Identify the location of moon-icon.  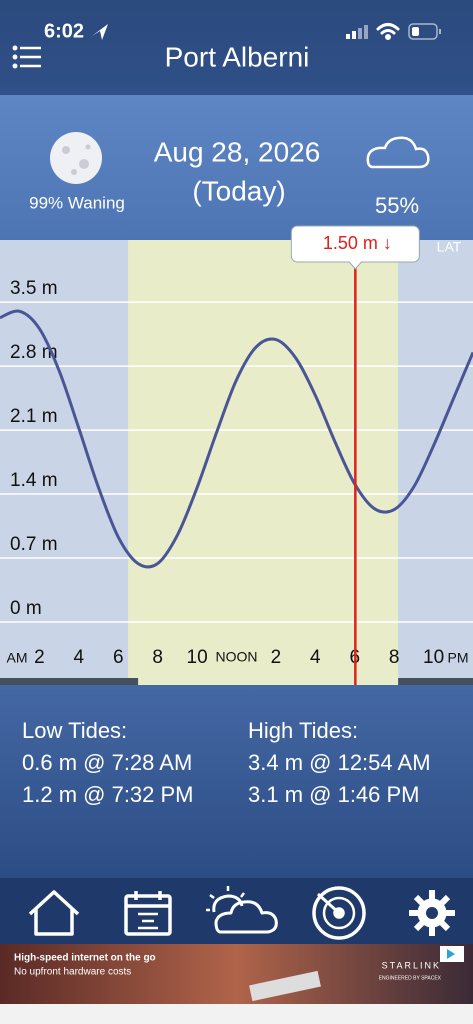
(76, 158).